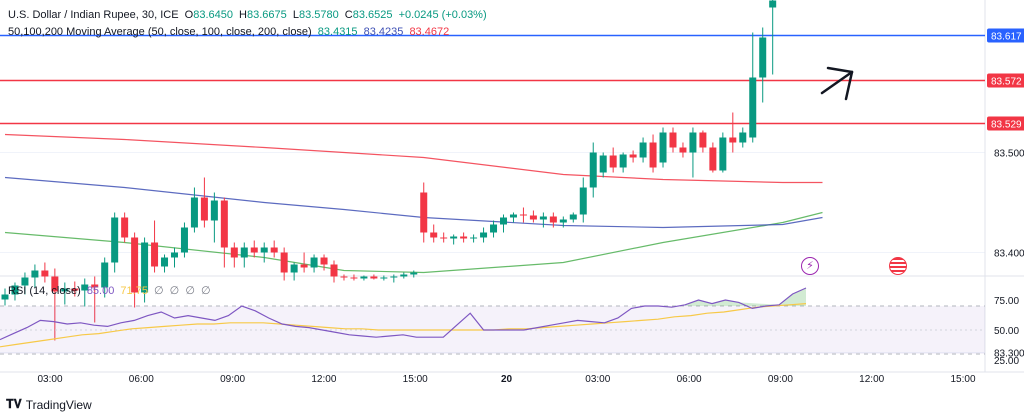 The width and height of the screenshot is (1024, 415). What do you see at coordinates (243, 15) in the screenshot?
I see `high-label: H` at bounding box center [243, 15].